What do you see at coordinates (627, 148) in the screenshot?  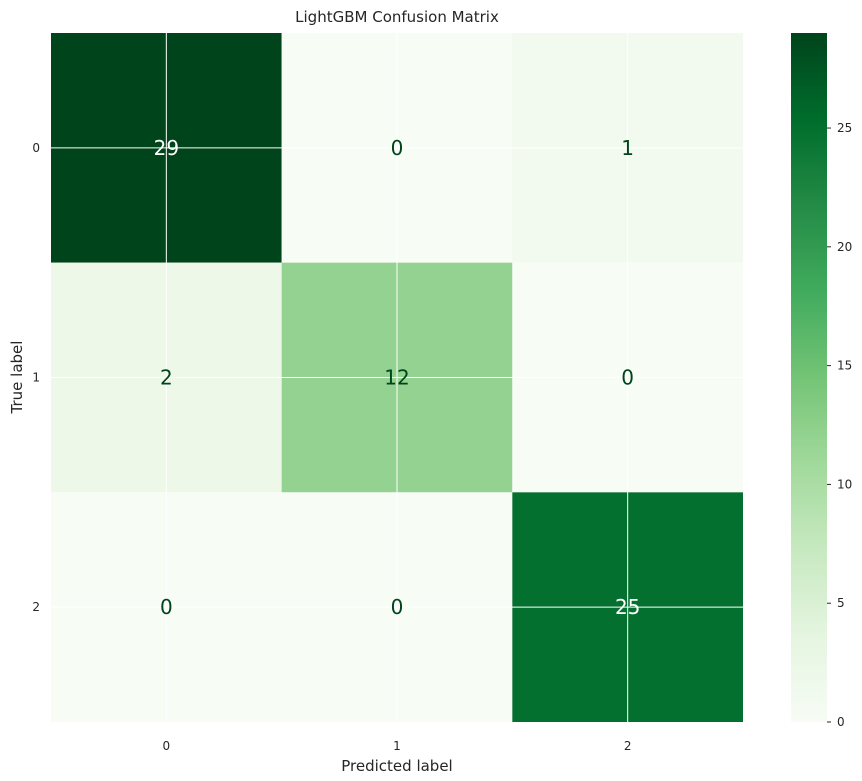 I see `cell-value-0-2: 1` at bounding box center [627, 148].